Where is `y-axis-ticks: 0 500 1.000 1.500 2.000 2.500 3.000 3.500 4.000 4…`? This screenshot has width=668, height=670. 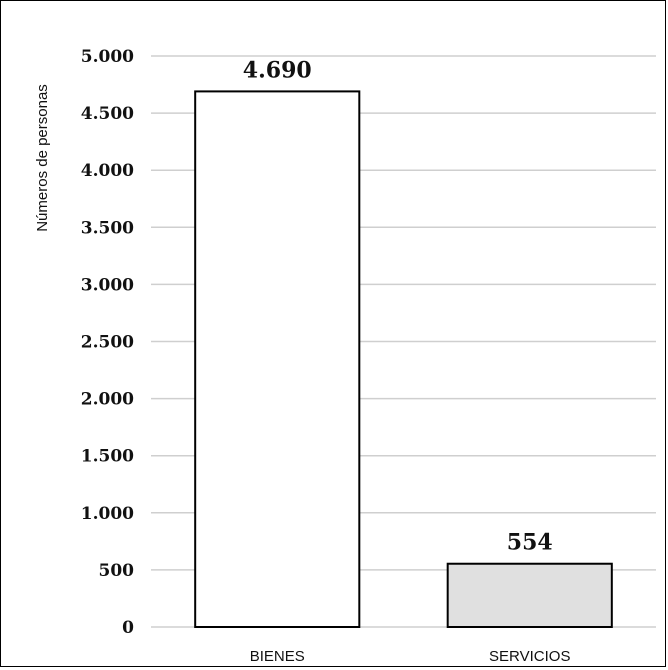
y-axis-ticks: 0 500 1.000 1.500 2.000 2.500 3.000 3.500 4.000 4… is located at coordinates (107, 342).